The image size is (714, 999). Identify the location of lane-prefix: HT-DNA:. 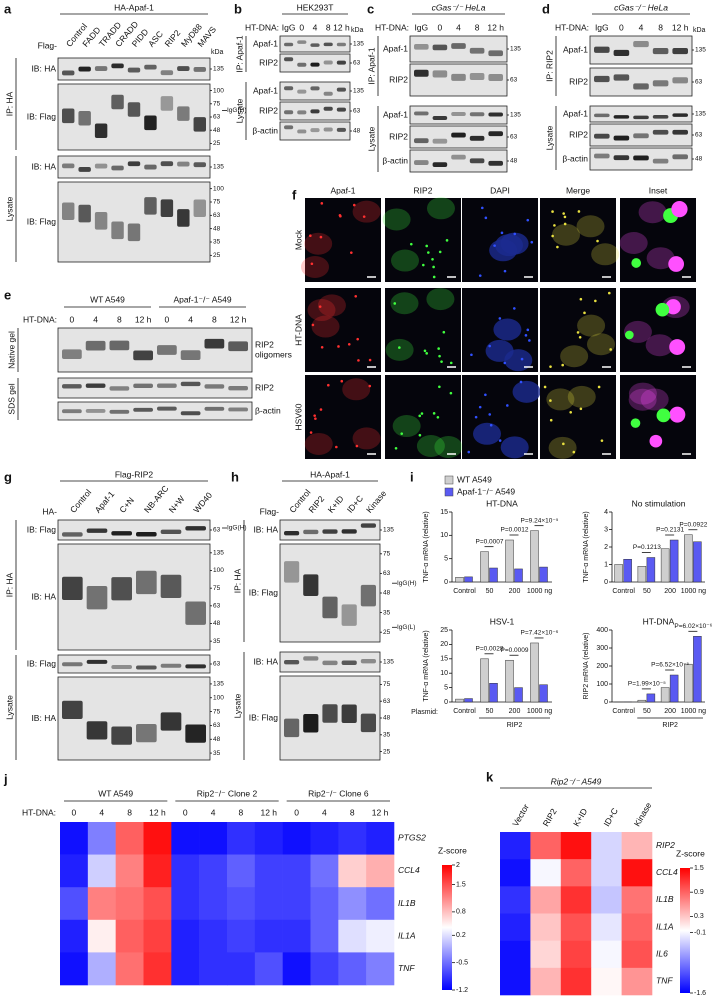
(262, 27).